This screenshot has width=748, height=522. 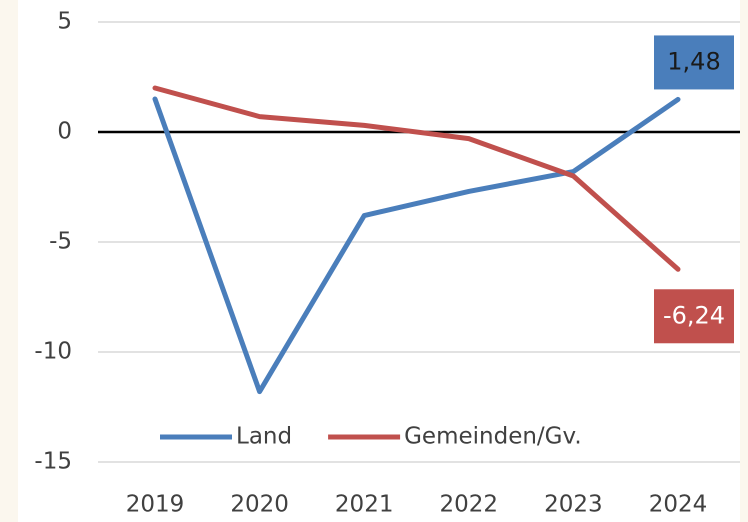 I want to click on y-tick-label: -5, so click(x=60, y=242).